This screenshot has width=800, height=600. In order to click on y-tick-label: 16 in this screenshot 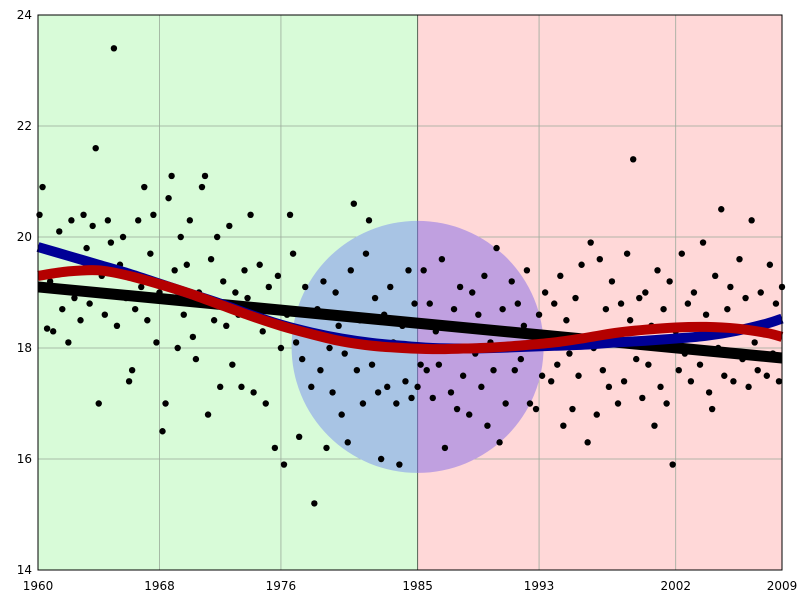, I will do `click(24, 459)`.